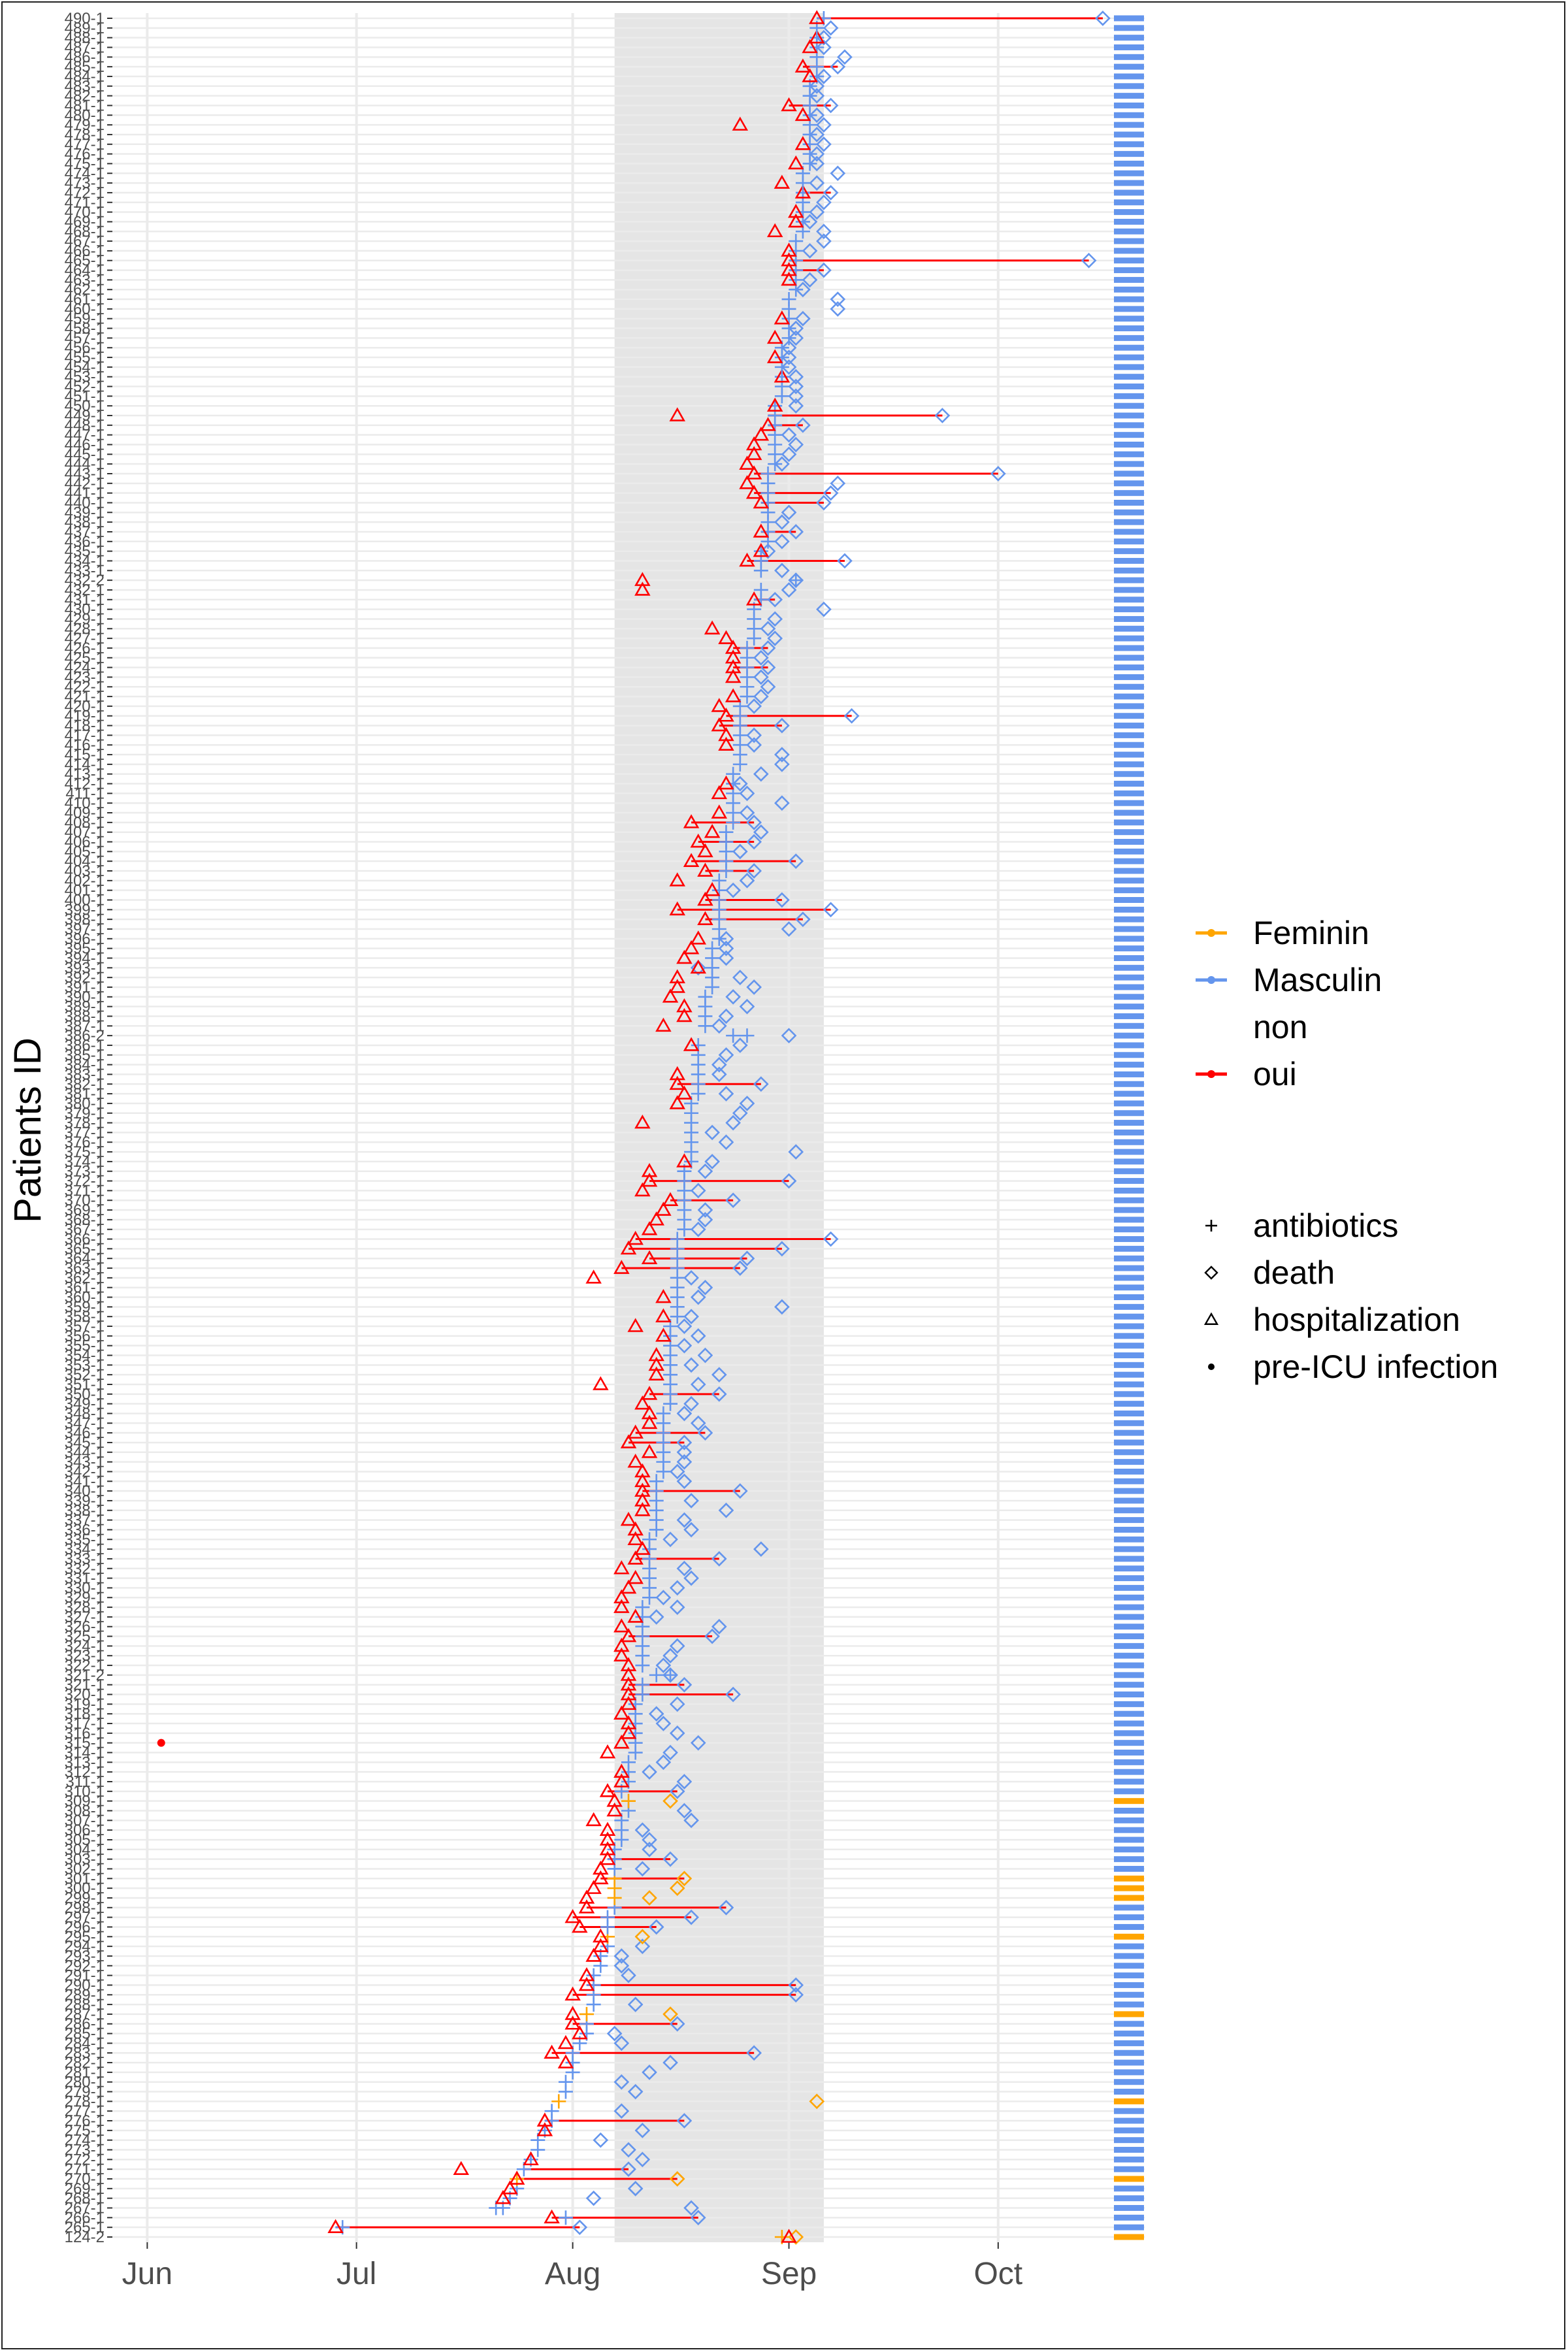  What do you see at coordinates (85, 1850) in the screenshot?
I see `y-tick-label: 304-1` at bounding box center [85, 1850].